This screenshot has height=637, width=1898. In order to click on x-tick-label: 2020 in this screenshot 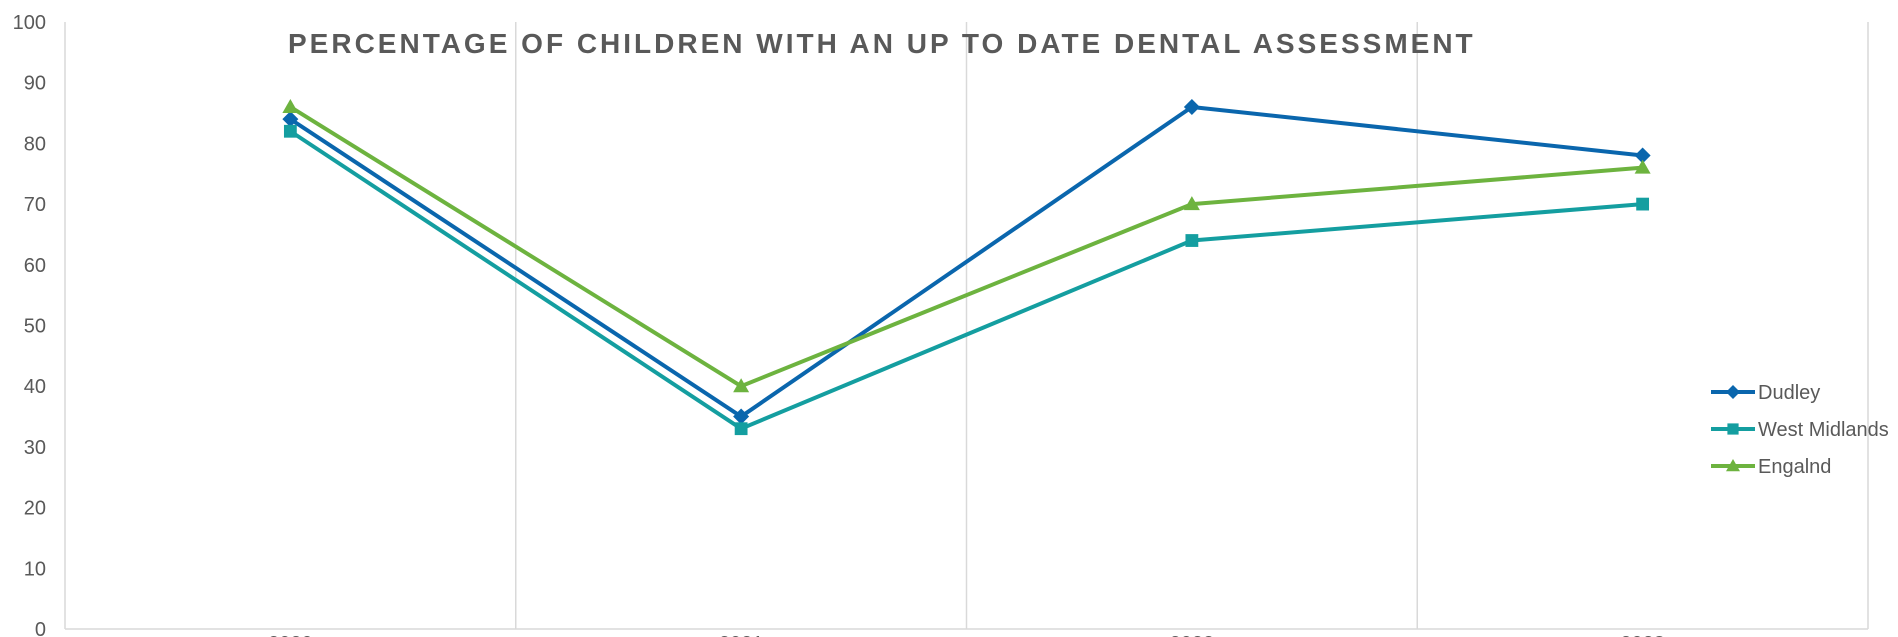, I will do `click(290, 635)`.